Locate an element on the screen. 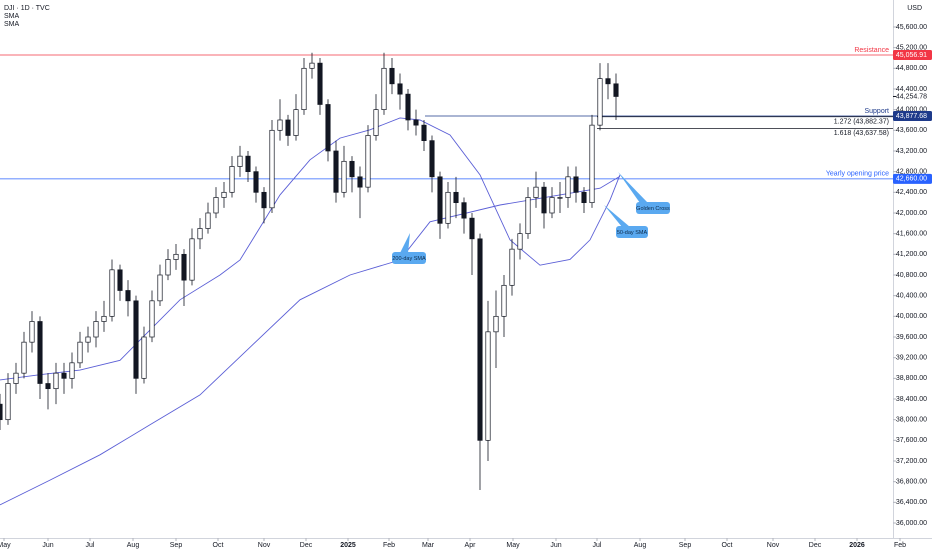 The image size is (932, 550). y-tick-label: 36,400.00 is located at coordinates (911, 502).